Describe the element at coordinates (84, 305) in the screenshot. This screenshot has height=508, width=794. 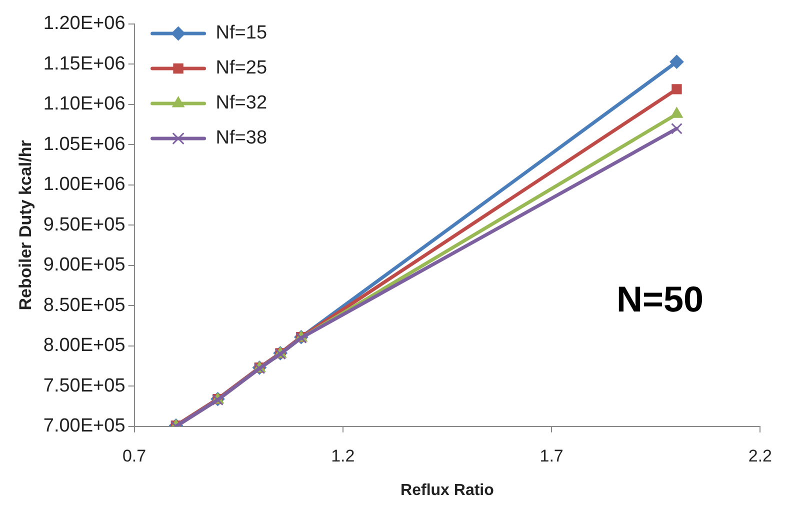
I see `y-tick-label: 8.50E+05` at that location.